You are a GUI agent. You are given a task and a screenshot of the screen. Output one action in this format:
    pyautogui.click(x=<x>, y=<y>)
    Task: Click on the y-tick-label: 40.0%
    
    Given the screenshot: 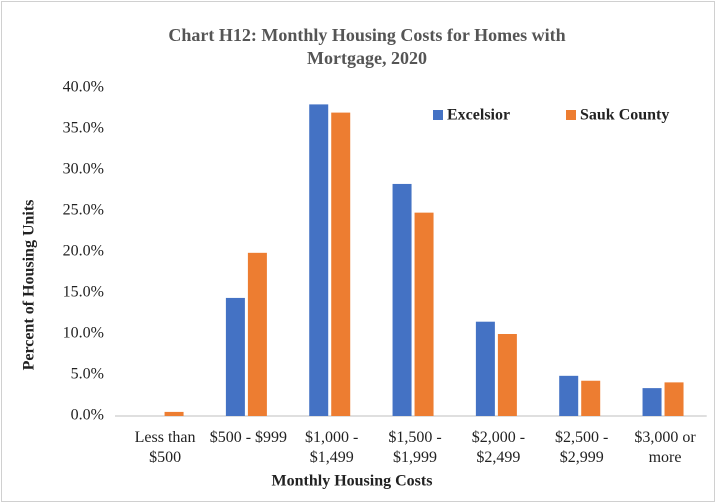 What is the action you would take?
    pyautogui.click(x=83, y=87)
    